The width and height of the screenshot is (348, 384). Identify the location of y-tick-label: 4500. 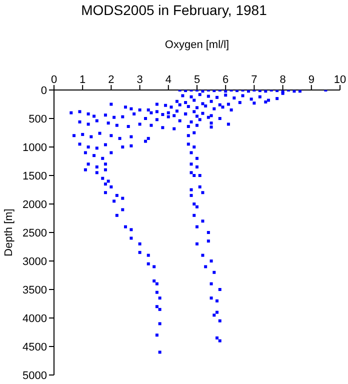
(34, 347).